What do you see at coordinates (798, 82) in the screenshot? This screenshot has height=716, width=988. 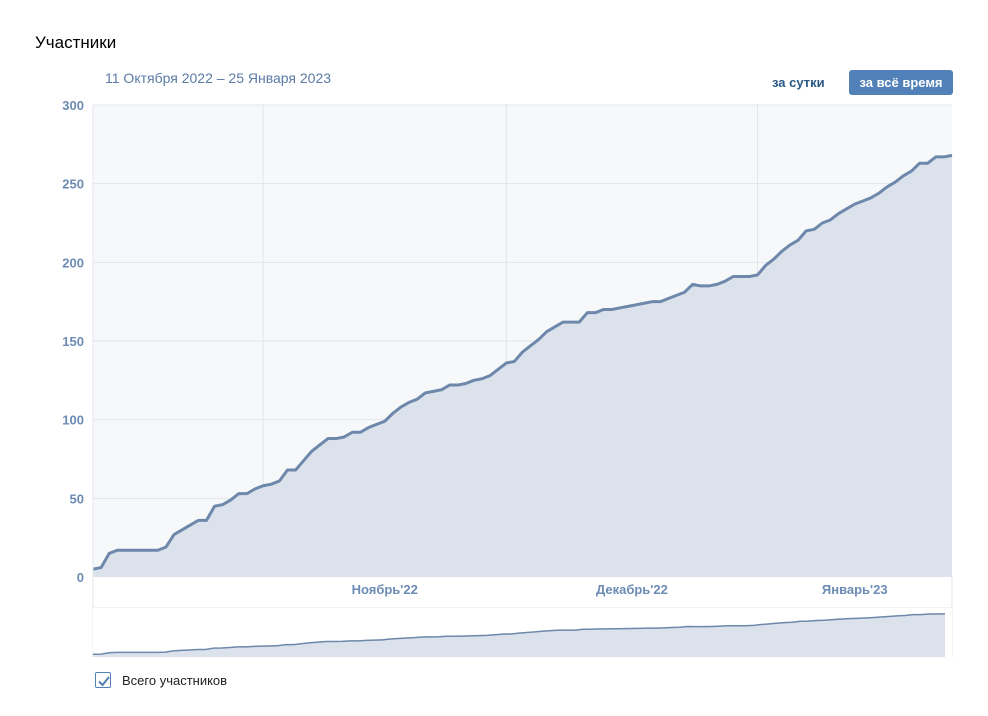 I see `per-day-button: за сутки` at bounding box center [798, 82].